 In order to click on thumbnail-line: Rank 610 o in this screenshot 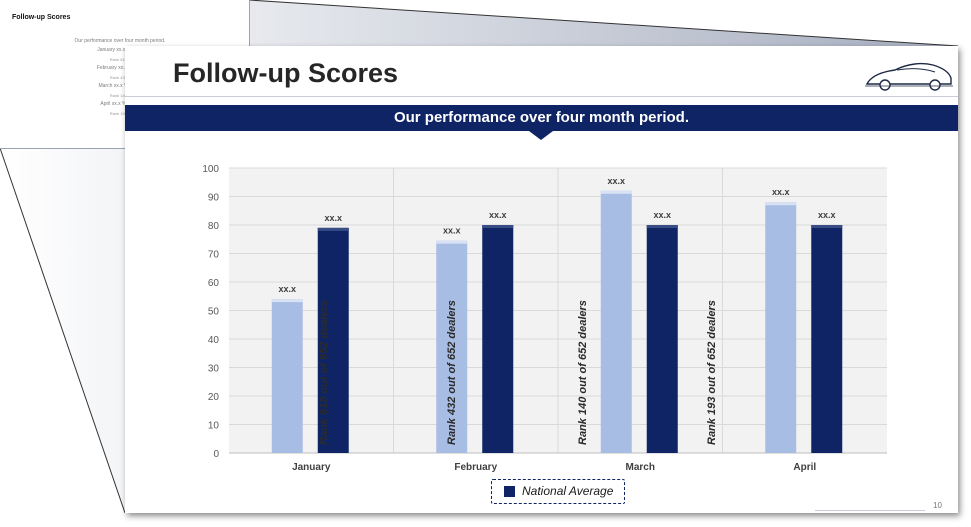, I will do `click(120, 59)`.